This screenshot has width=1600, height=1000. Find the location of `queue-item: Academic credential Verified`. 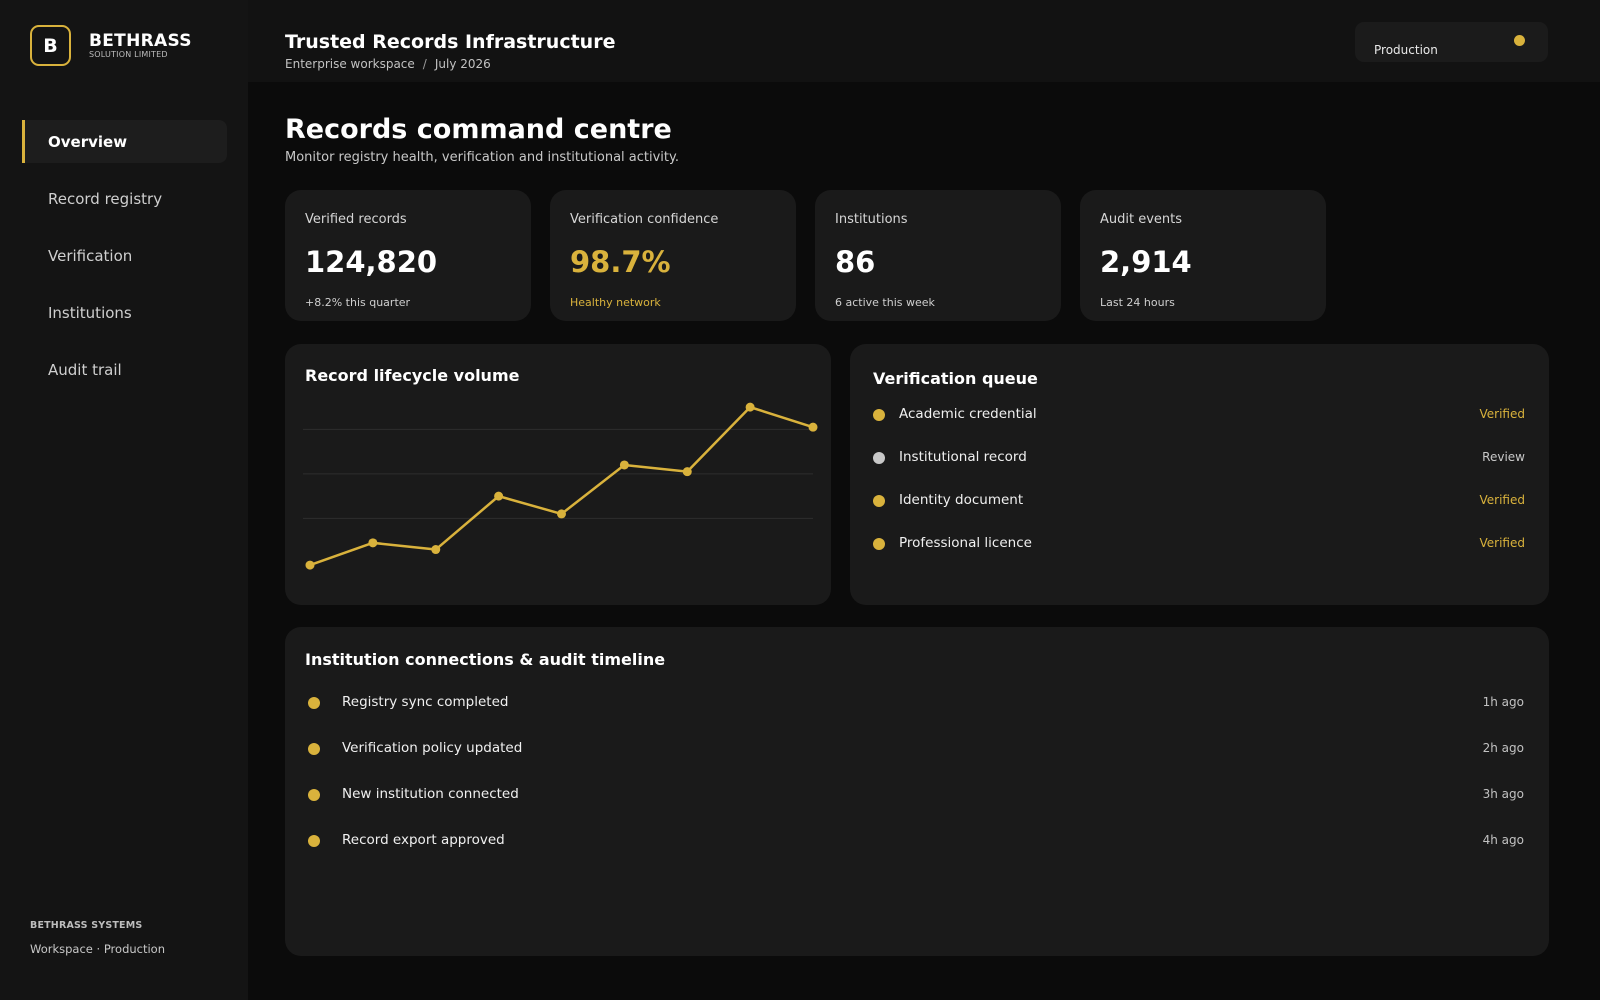

queue-item: Academic credential Verified is located at coordinates (1199, 415).